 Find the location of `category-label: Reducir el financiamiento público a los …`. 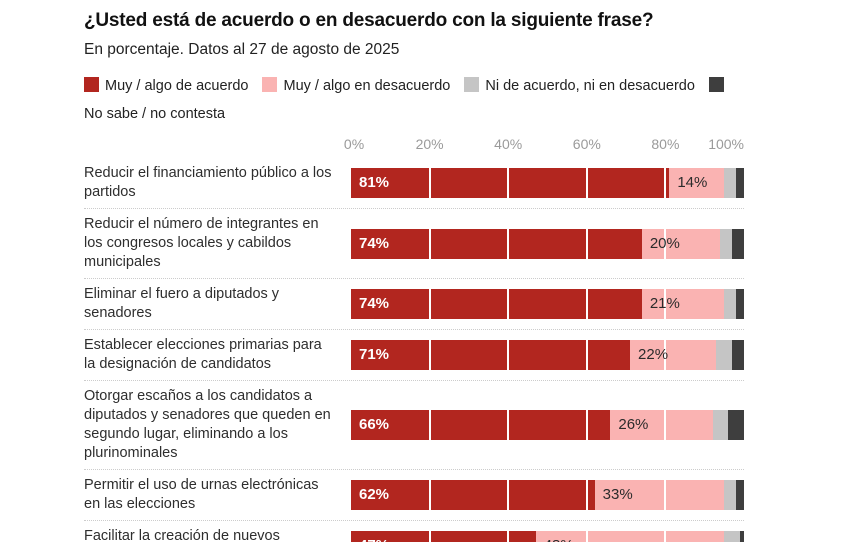

category-label: Reducir el financiamiento público a los … is located at coordinates (208, 182).